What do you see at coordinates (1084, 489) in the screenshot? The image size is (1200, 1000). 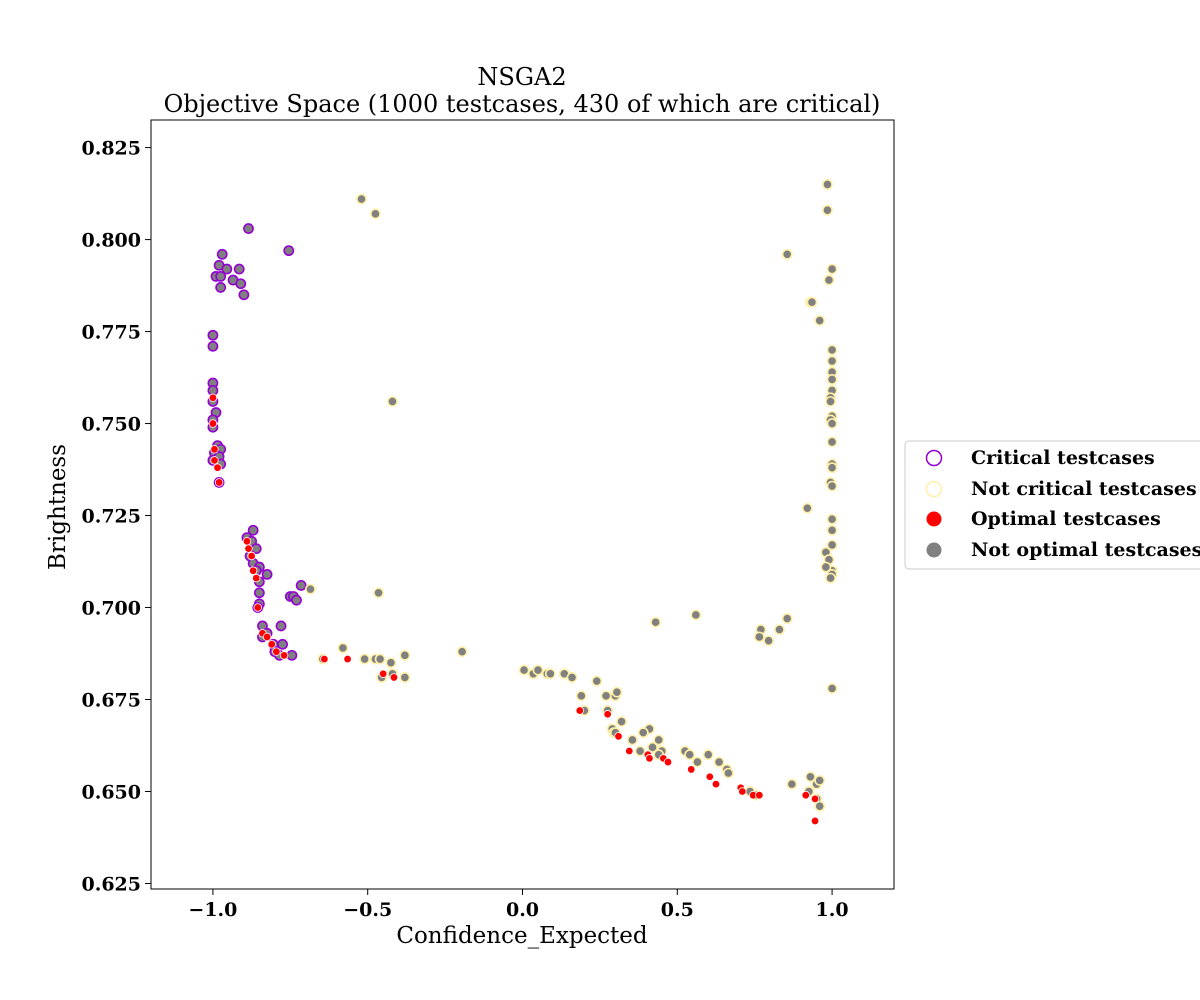 I see `legend-label: Not critical testcases` at bounding box center [1084, 489].